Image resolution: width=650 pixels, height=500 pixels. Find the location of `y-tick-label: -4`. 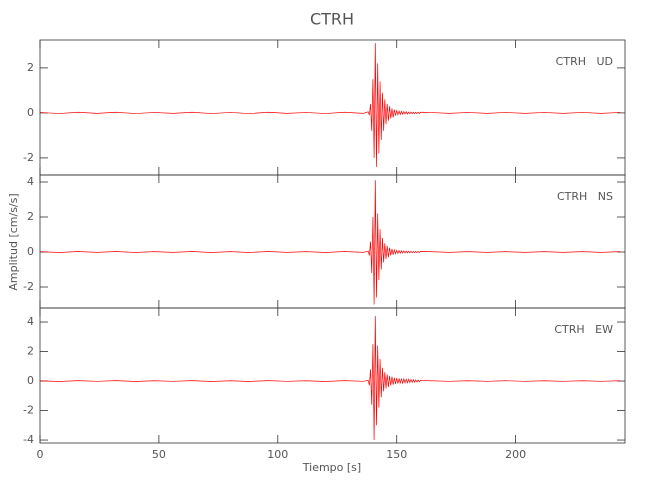

y-tick-label: -4 is located at coordinates (28, 439).